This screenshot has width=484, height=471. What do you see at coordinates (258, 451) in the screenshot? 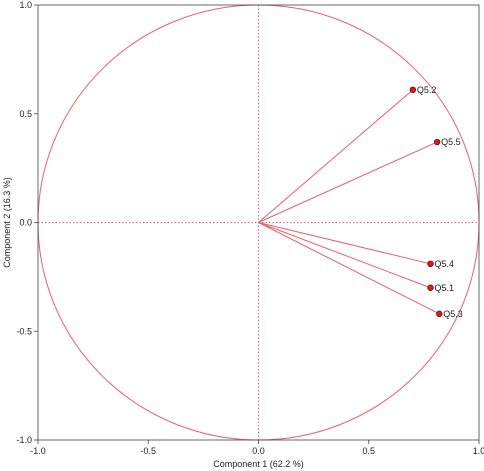
I see `x-tick-label: 0.0` at bounding box center [258, 451].